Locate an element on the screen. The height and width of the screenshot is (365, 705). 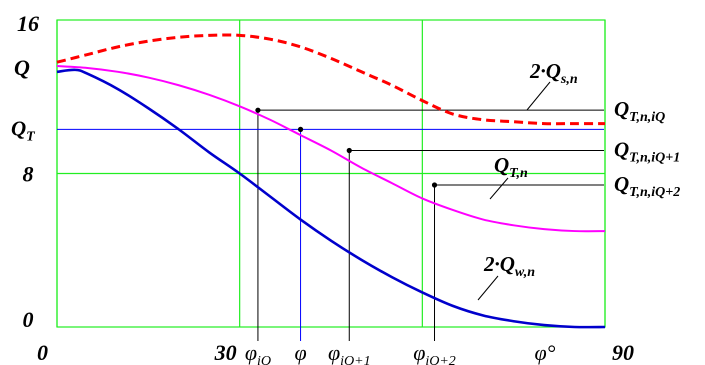
label-qtn: QT,n is located at coordinates (511, 167).